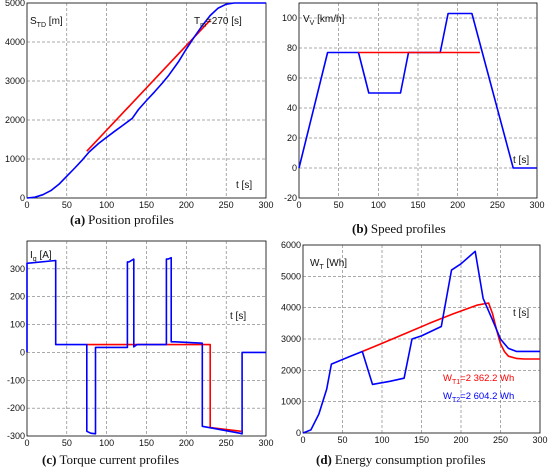 The width and height of the screenshot is (550, 472). What do you see at coordinates (17, 269) in the screenshot?
I see `y-tick-label: 300` at bounding box center [17, 269].